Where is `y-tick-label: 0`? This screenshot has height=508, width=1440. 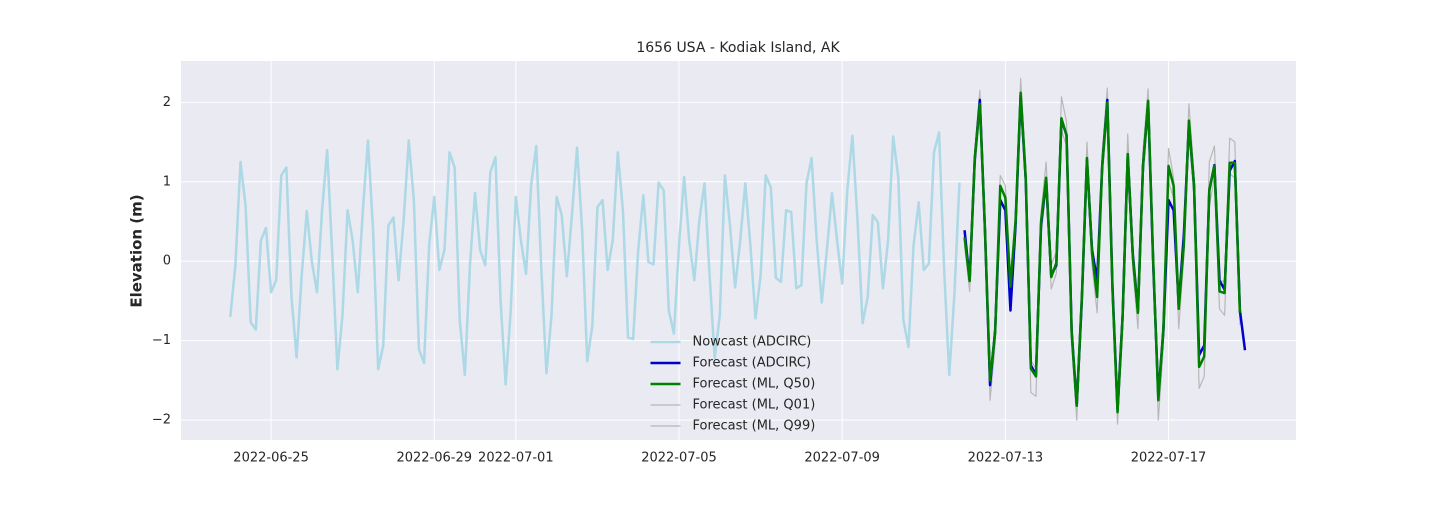
y-tick-label: 0 is located at coordinates (167, 261).